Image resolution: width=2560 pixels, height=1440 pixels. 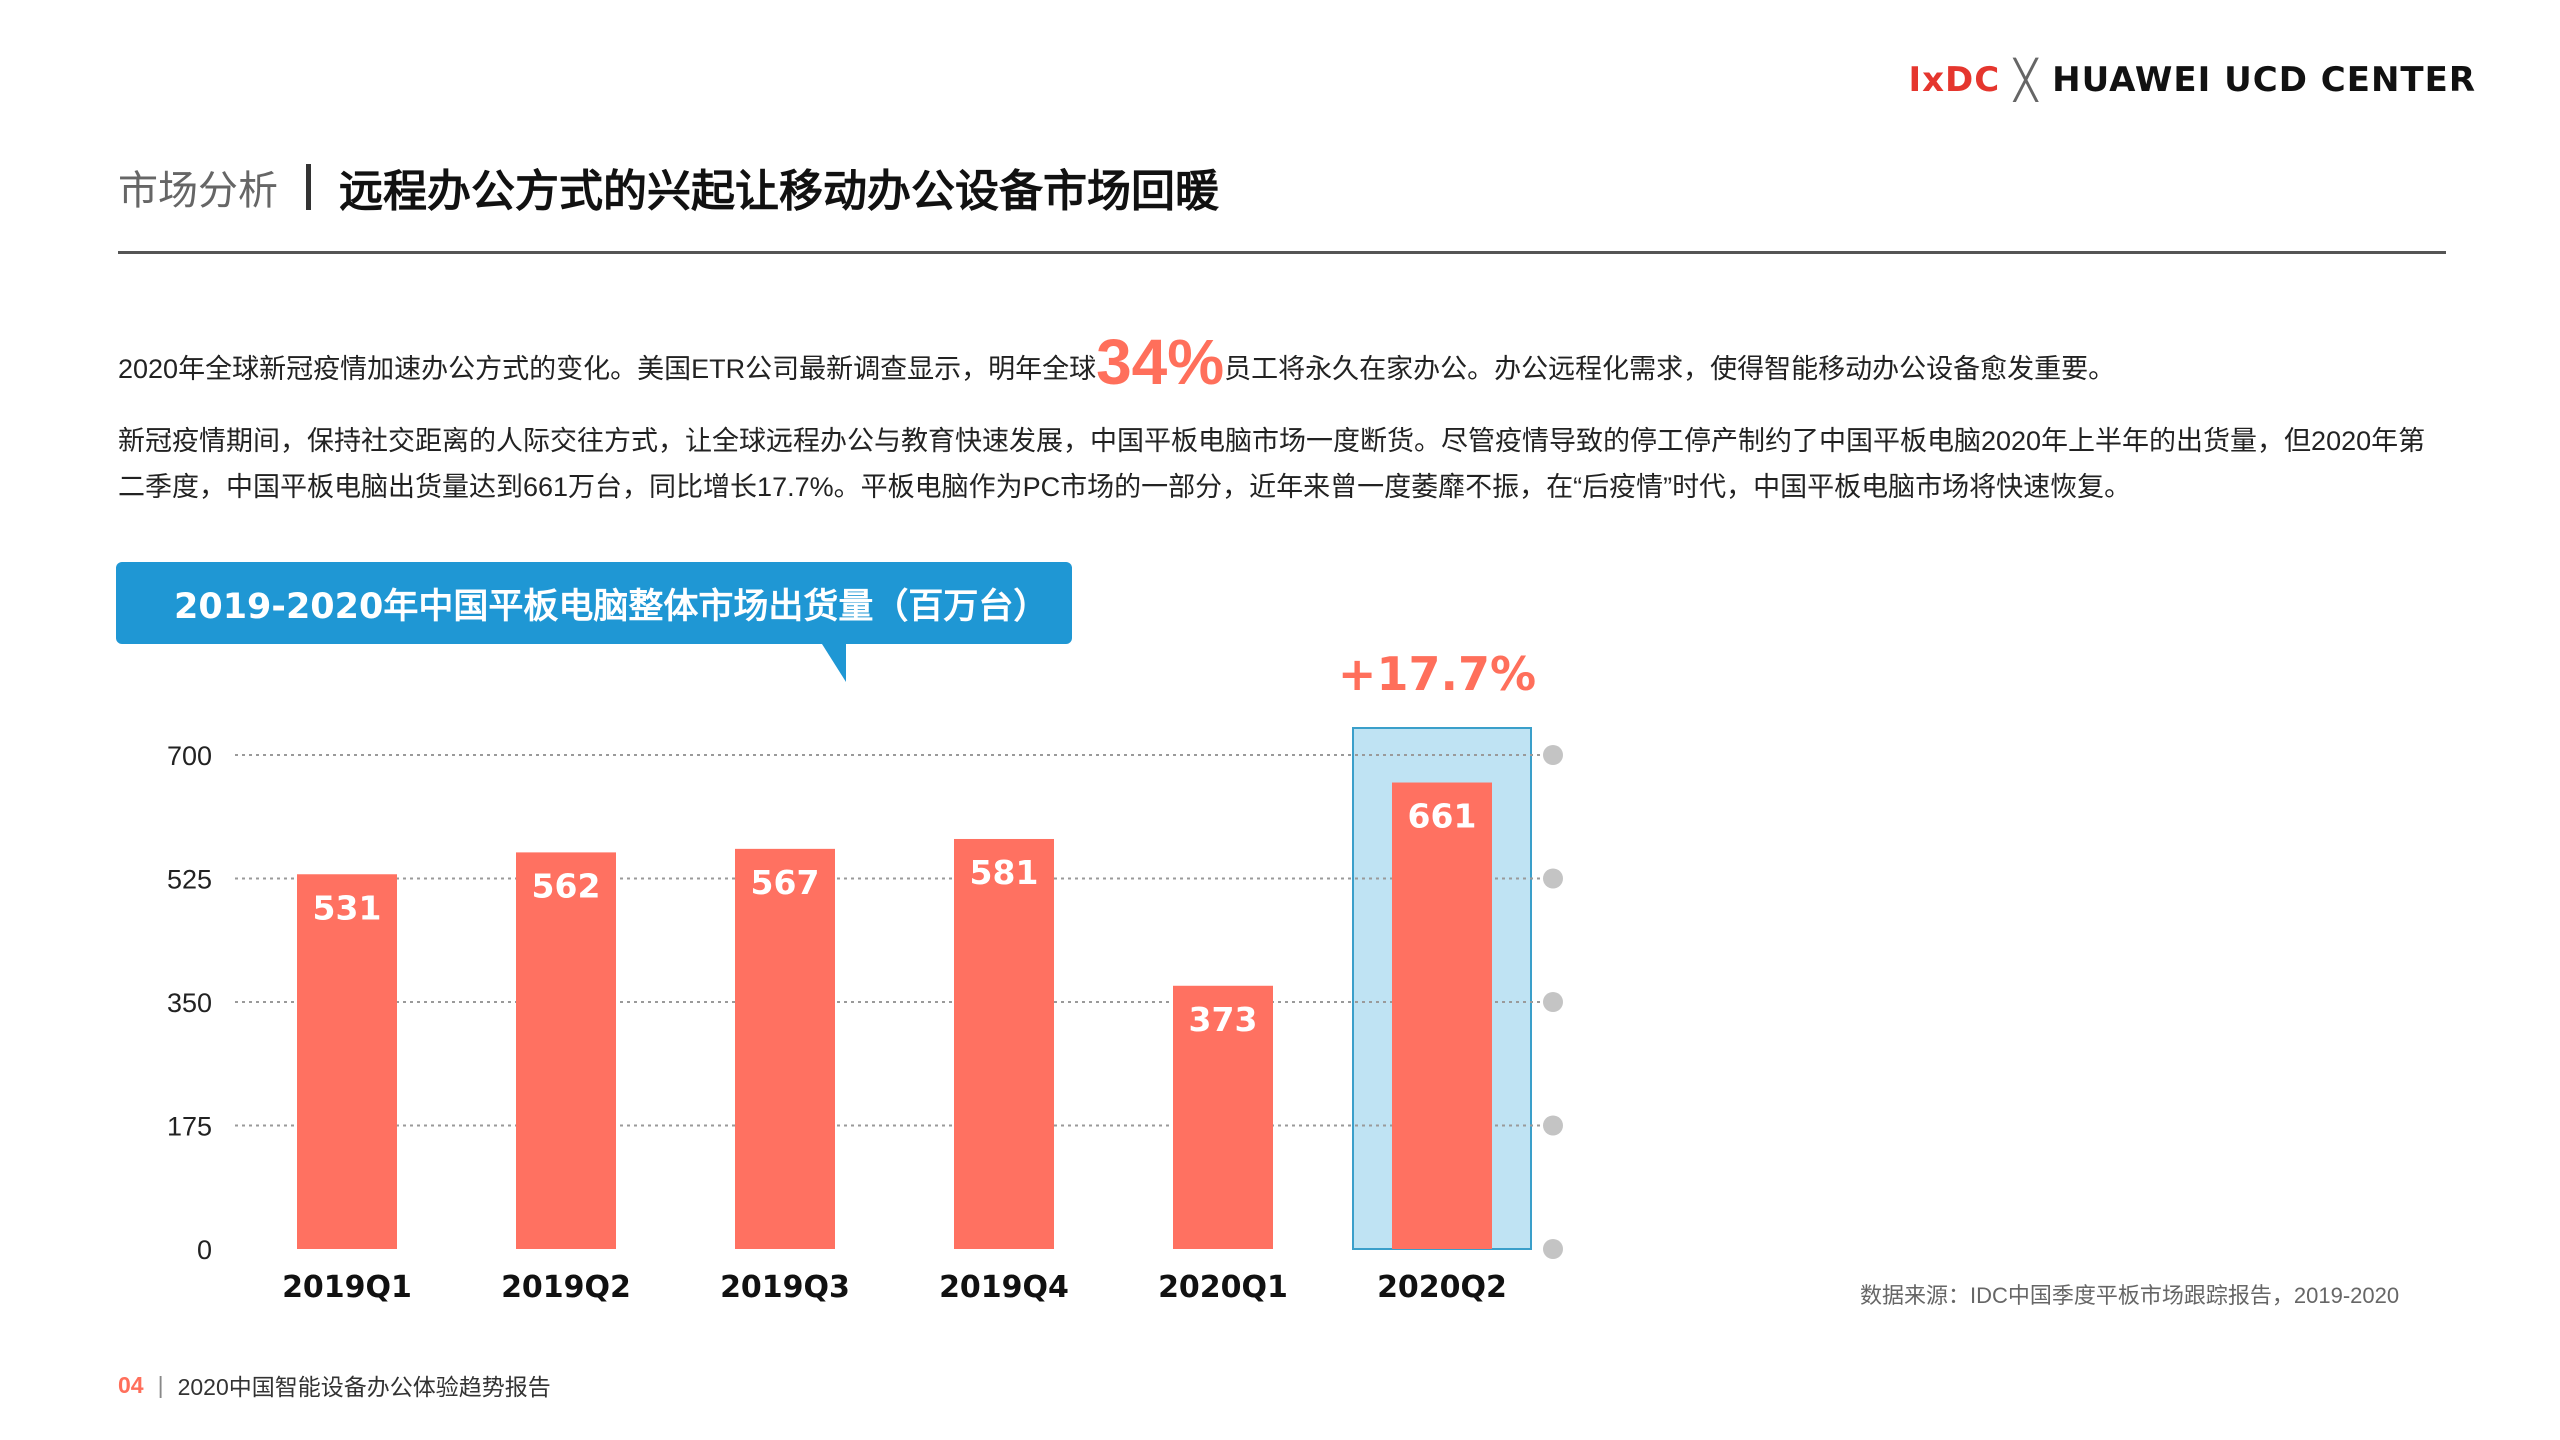 What do you see at coordinates (189, 880) in the screenshot?
I see `y-tick-label: 525` at bounding box center [189, 880].